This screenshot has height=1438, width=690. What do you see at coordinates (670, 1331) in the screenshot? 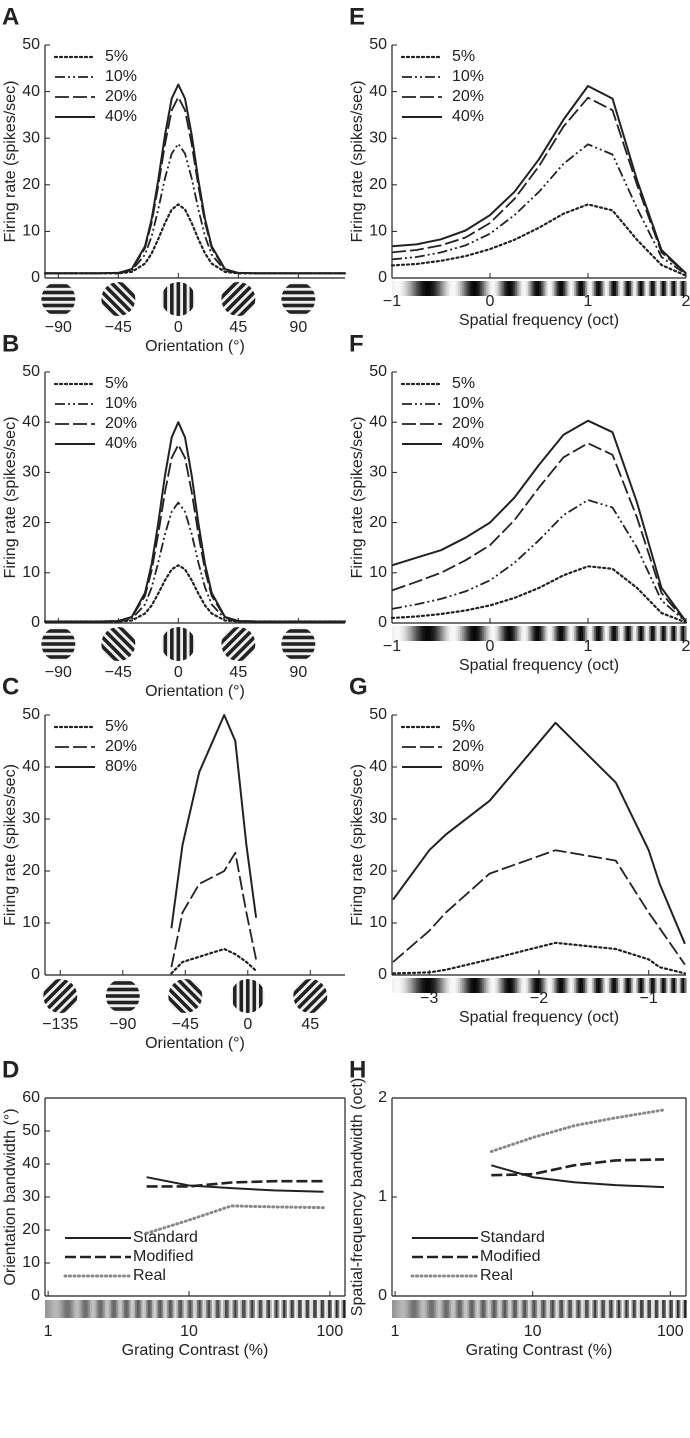
I see `x-tick-label: 100` at bounding box center [670, 1331].